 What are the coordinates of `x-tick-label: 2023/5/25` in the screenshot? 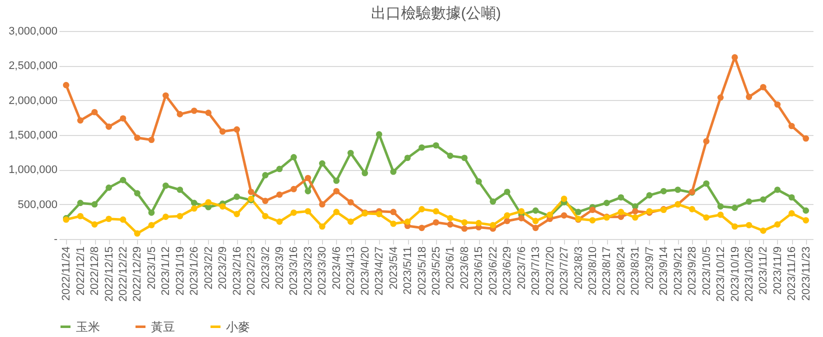 It's located at (436, 271).